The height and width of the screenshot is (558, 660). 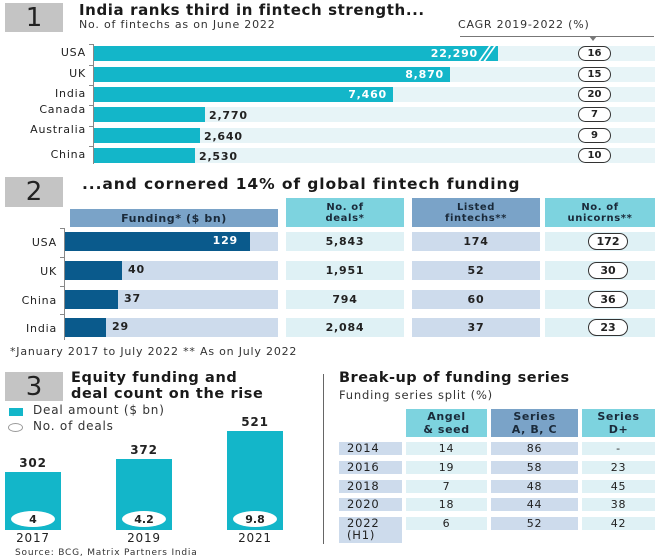 What do you see at coordinates (363, 523) in the screenshot?
I see `year-label: 2022` at bounding box center [363, 523].